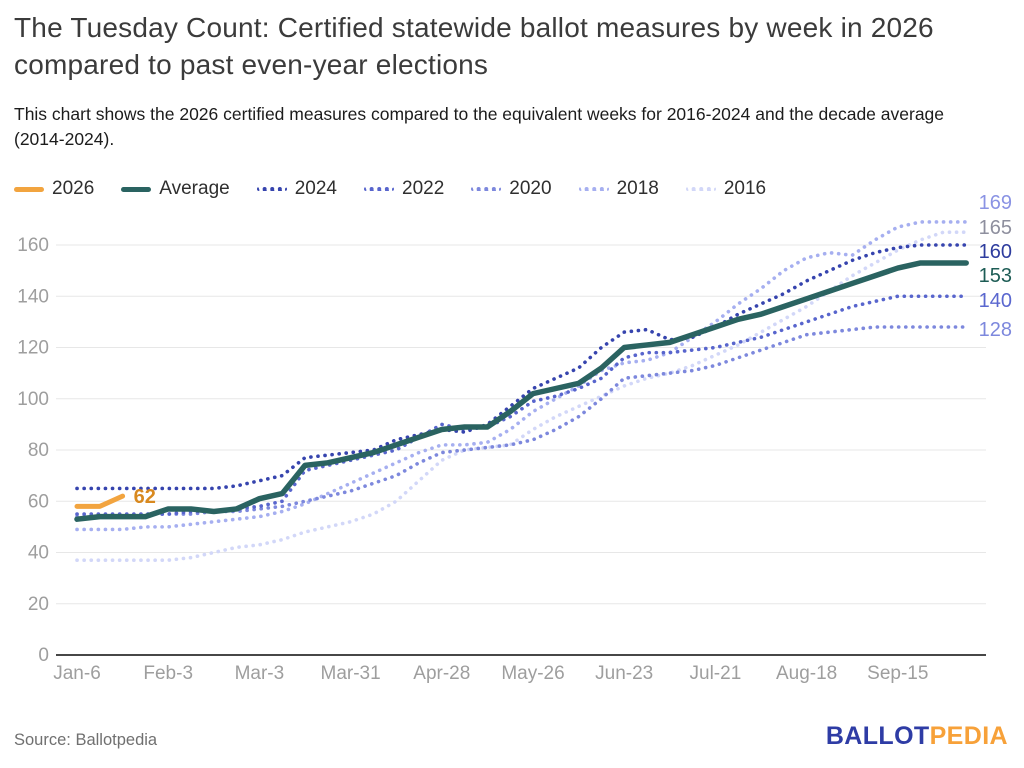 This screenshot has width=1024, height=768. I want to click on y-tick-label: 120, so click(33, 348).